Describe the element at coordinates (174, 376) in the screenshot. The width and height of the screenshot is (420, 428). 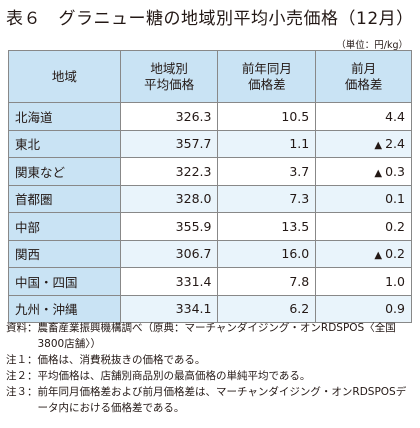
I see `note-2-text: 平均価格は、店舗別商品別の最高価格の単純平均である。` at that location.